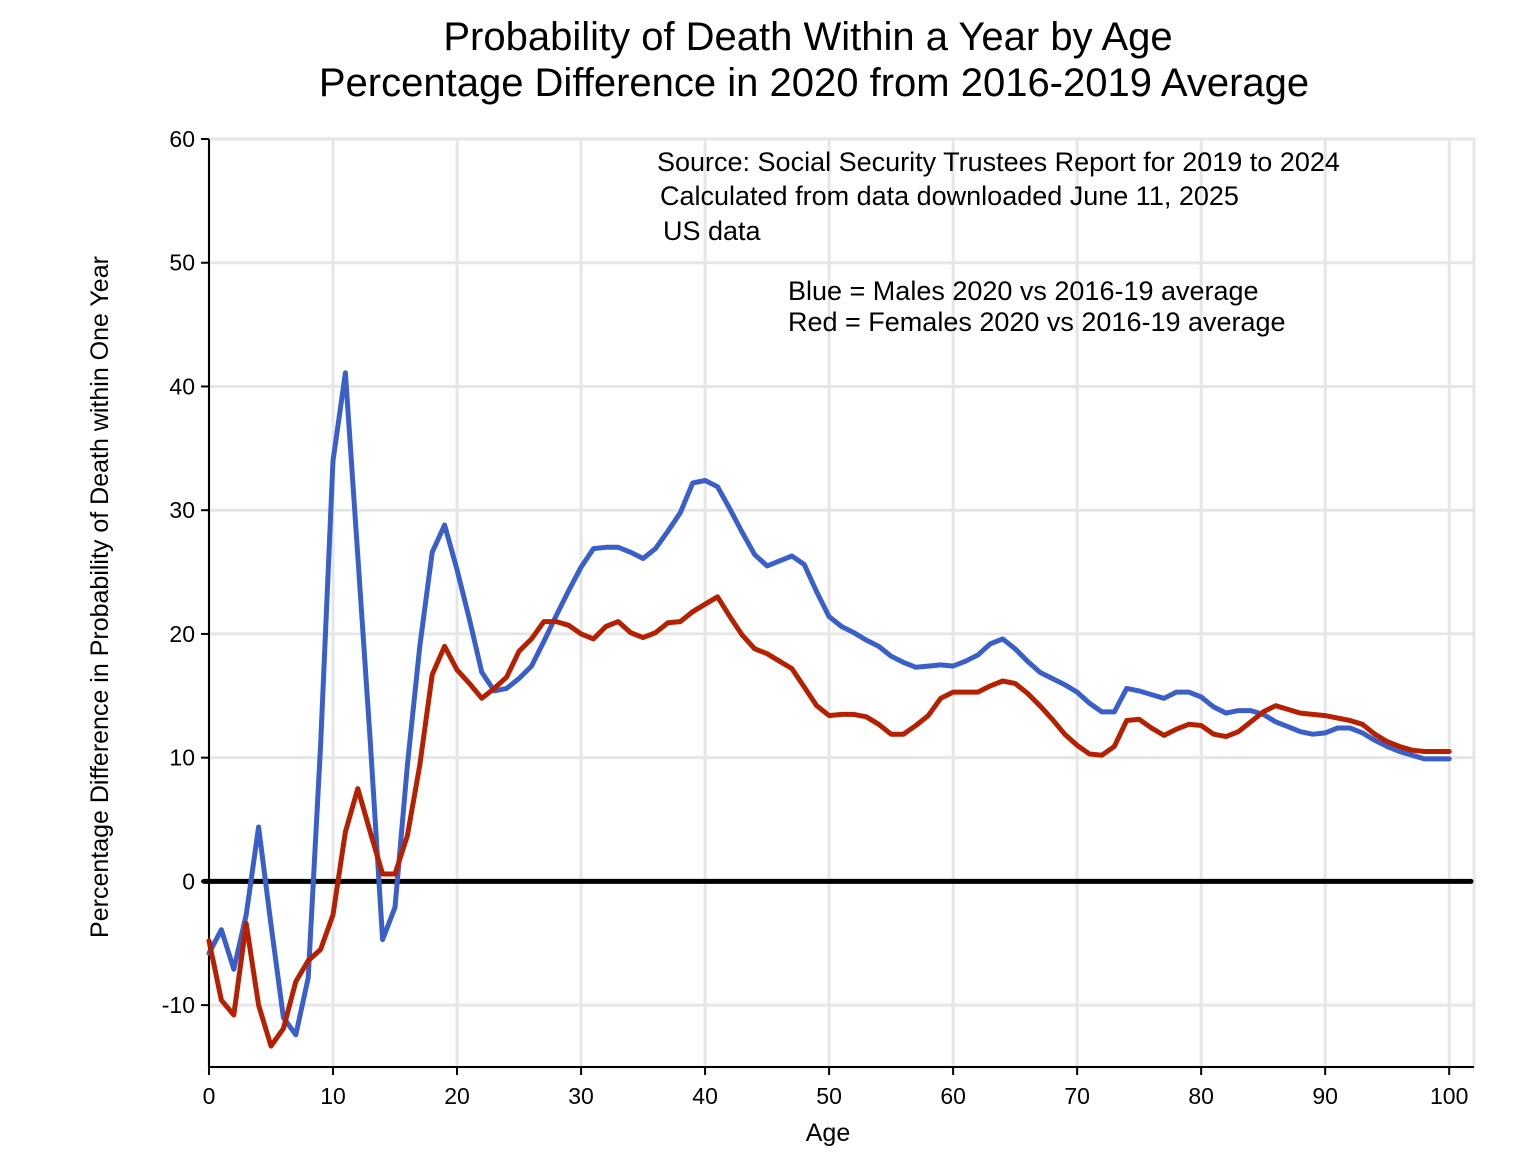 The image size is (1534, 1168). Describe the element at coordinates (829, 1096) in the screenshot. I see `x-tick-label: 50` at that location.